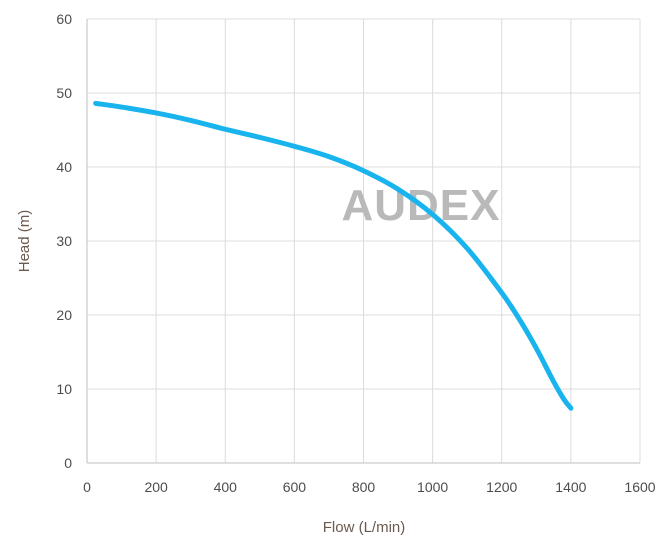 The width and height of the screenshot is (668, 540). I want to click on x-tick-labels: 0 200 400 600 800 1000 1200 1400 1600, so click(369, 487).